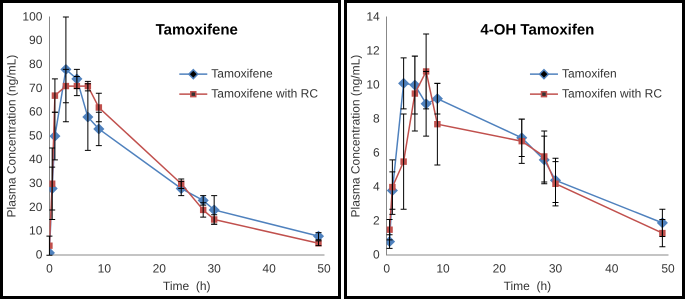 The image size is (685, 299). What do you see at coordinates (36, 87) in the screenshot?
I see `y-tick-label: 70` at bounding box center [36, 87].